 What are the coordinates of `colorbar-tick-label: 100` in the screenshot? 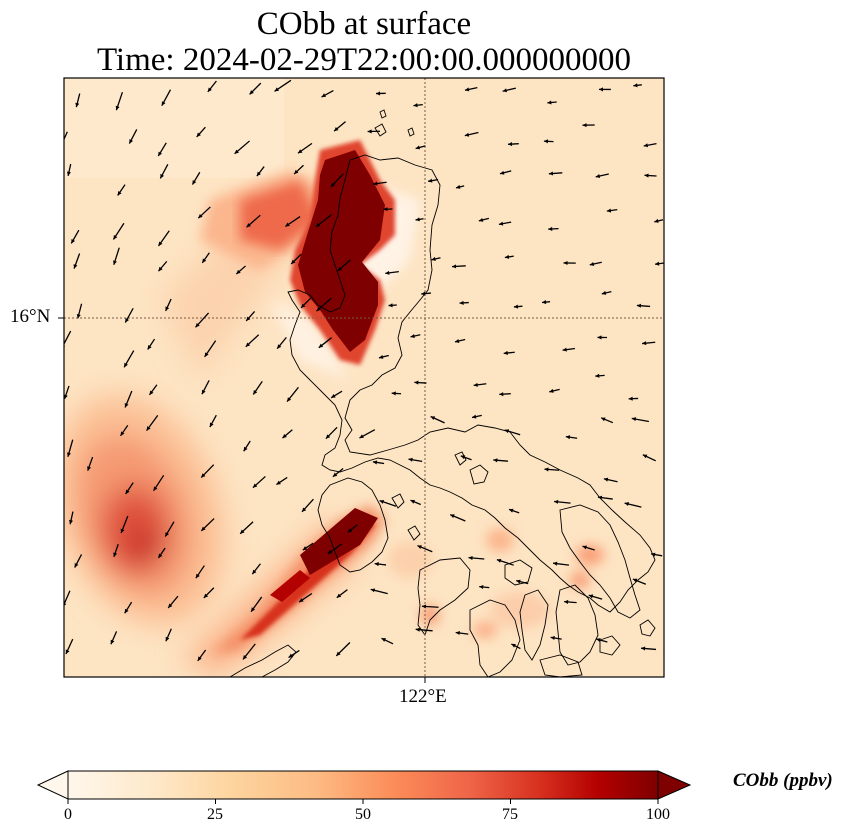 It's located at (658, 814).